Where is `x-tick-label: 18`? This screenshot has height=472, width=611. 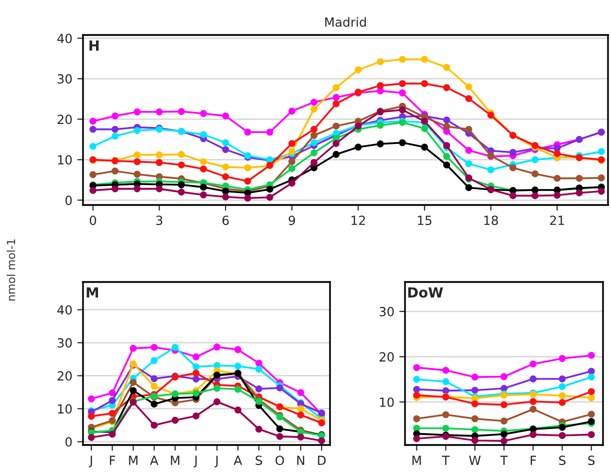 x-tick-label: 18 is located at coordinates (491, 221).